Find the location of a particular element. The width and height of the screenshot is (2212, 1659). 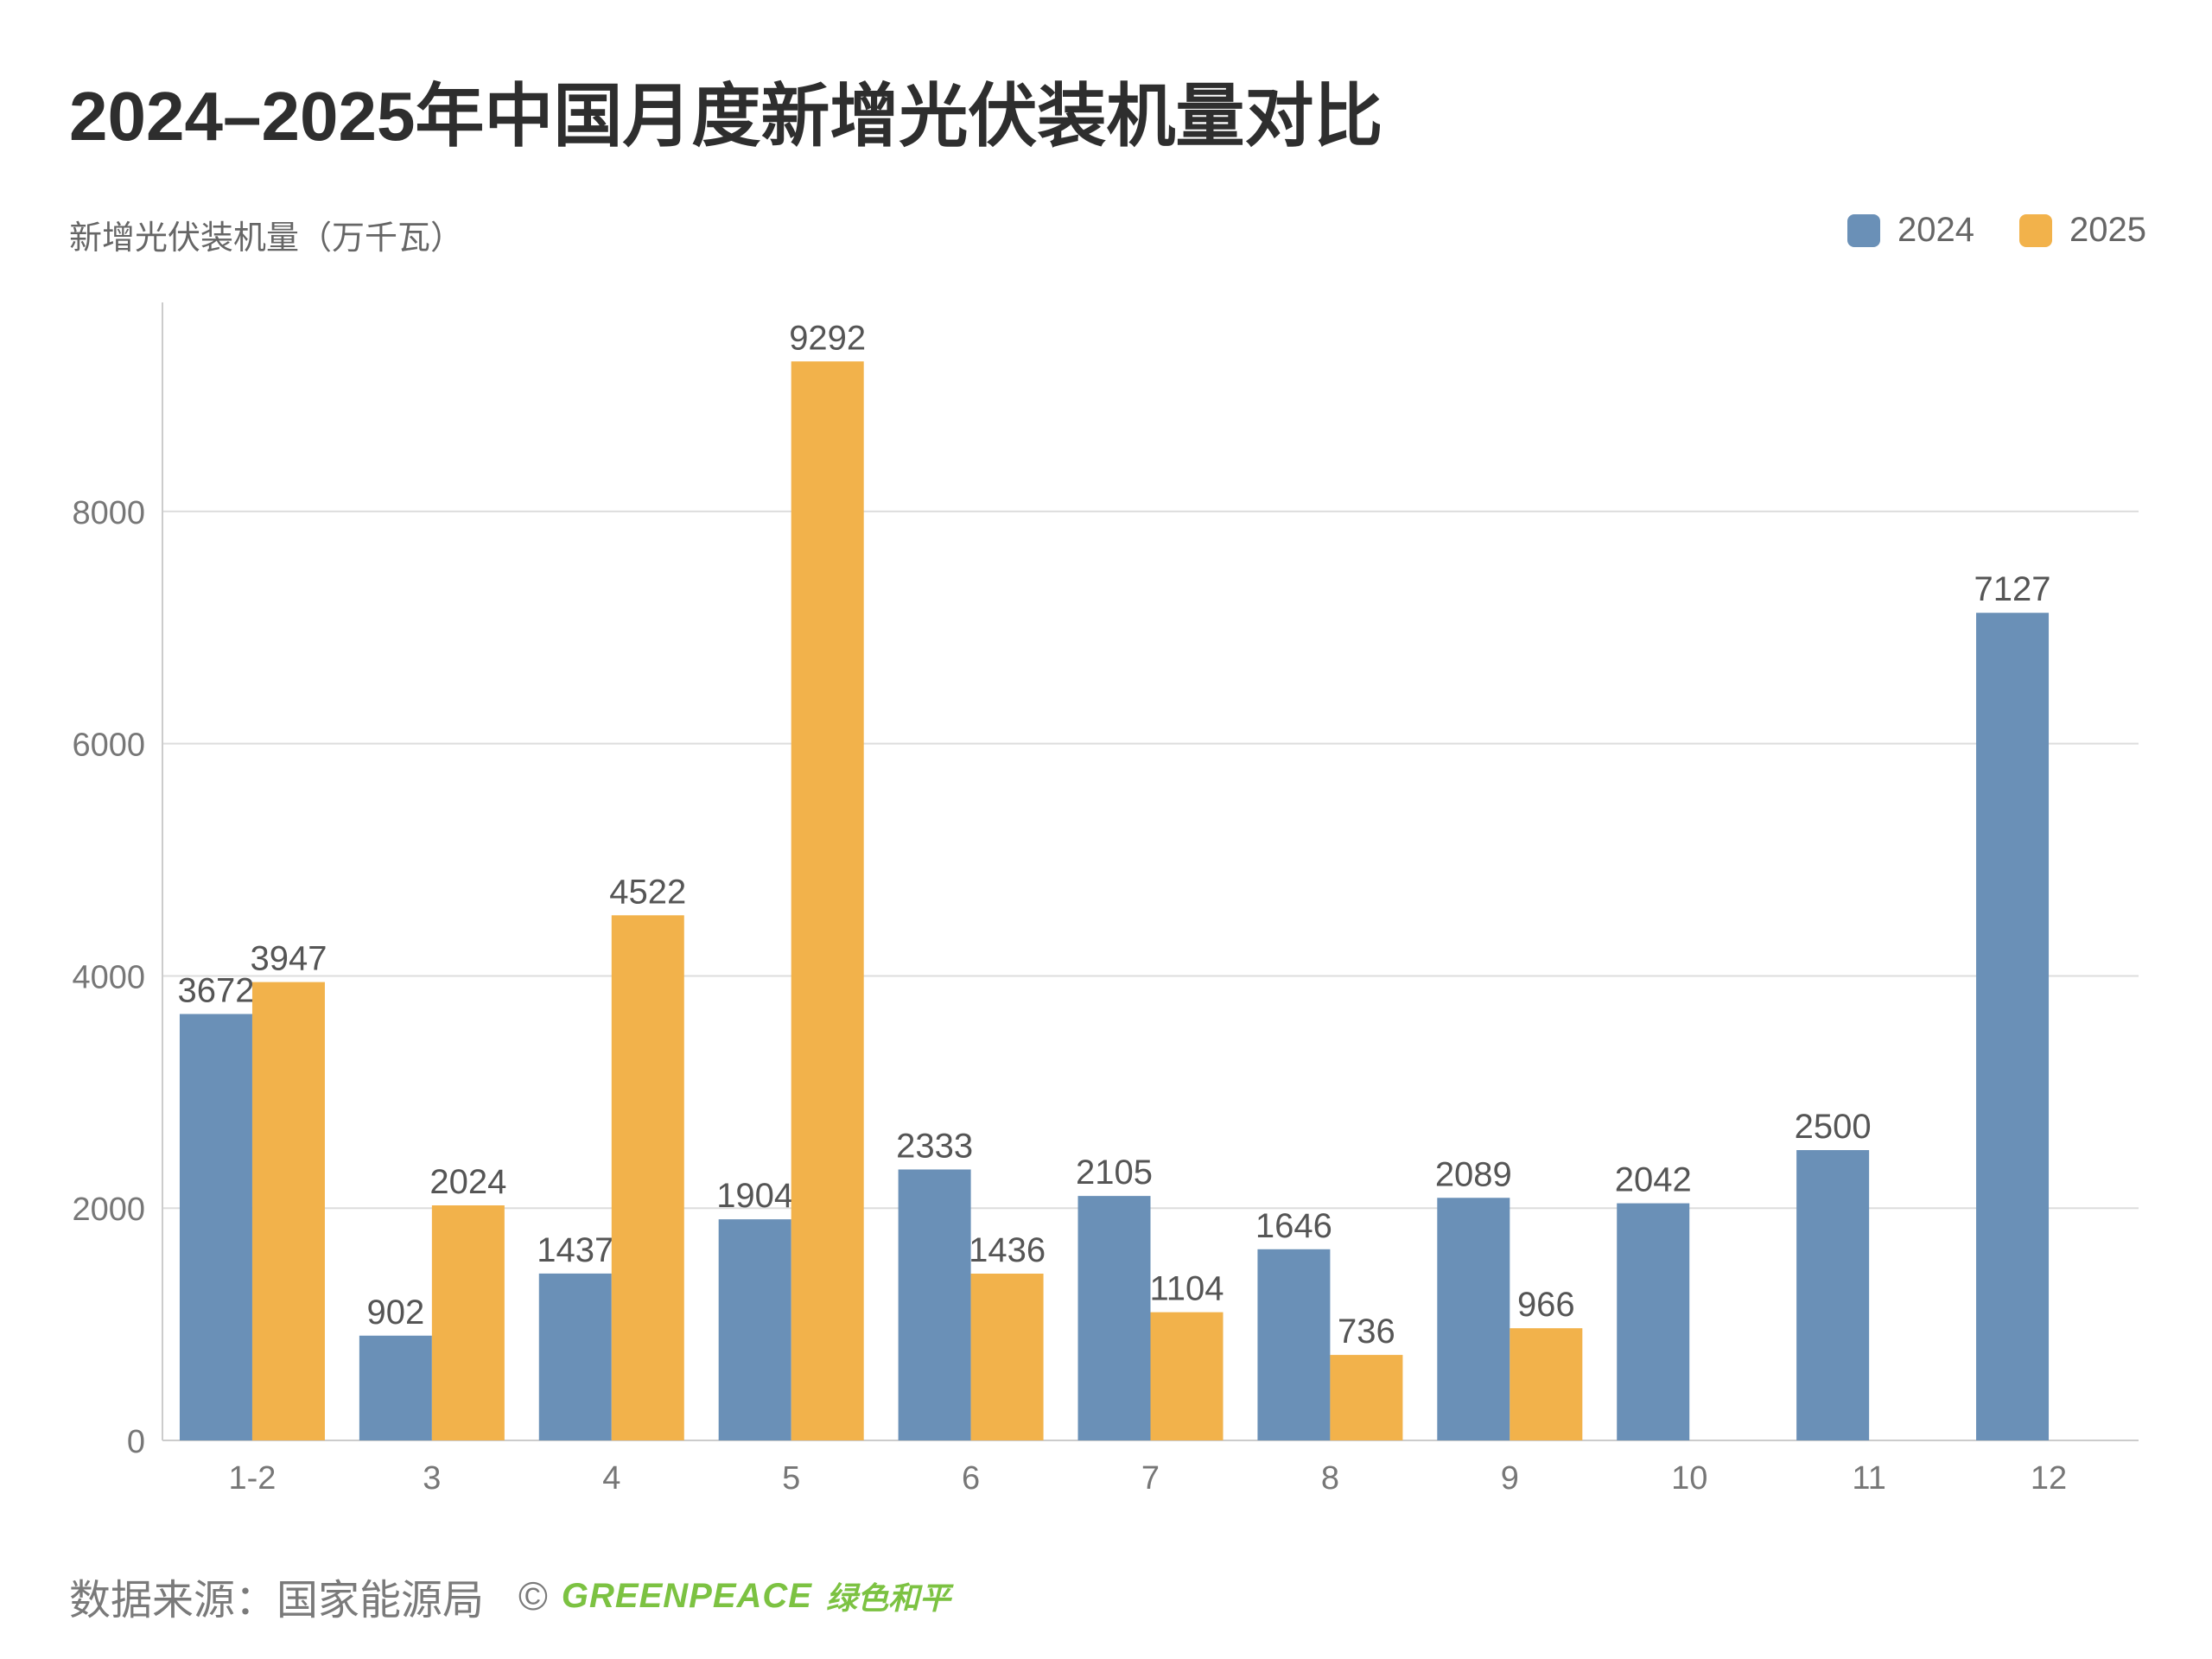

legend-label-2025: 2025 is located at coordinates (2107, 230).